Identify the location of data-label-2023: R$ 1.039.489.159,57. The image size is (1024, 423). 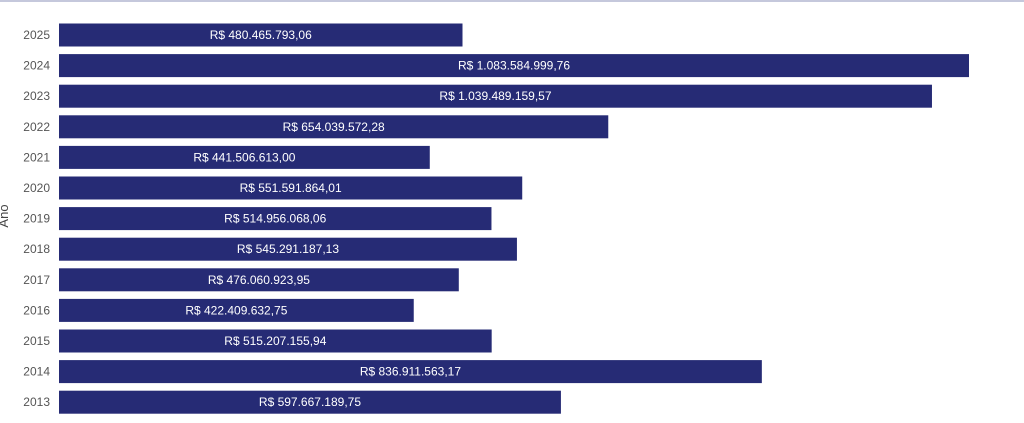
(495, 96).